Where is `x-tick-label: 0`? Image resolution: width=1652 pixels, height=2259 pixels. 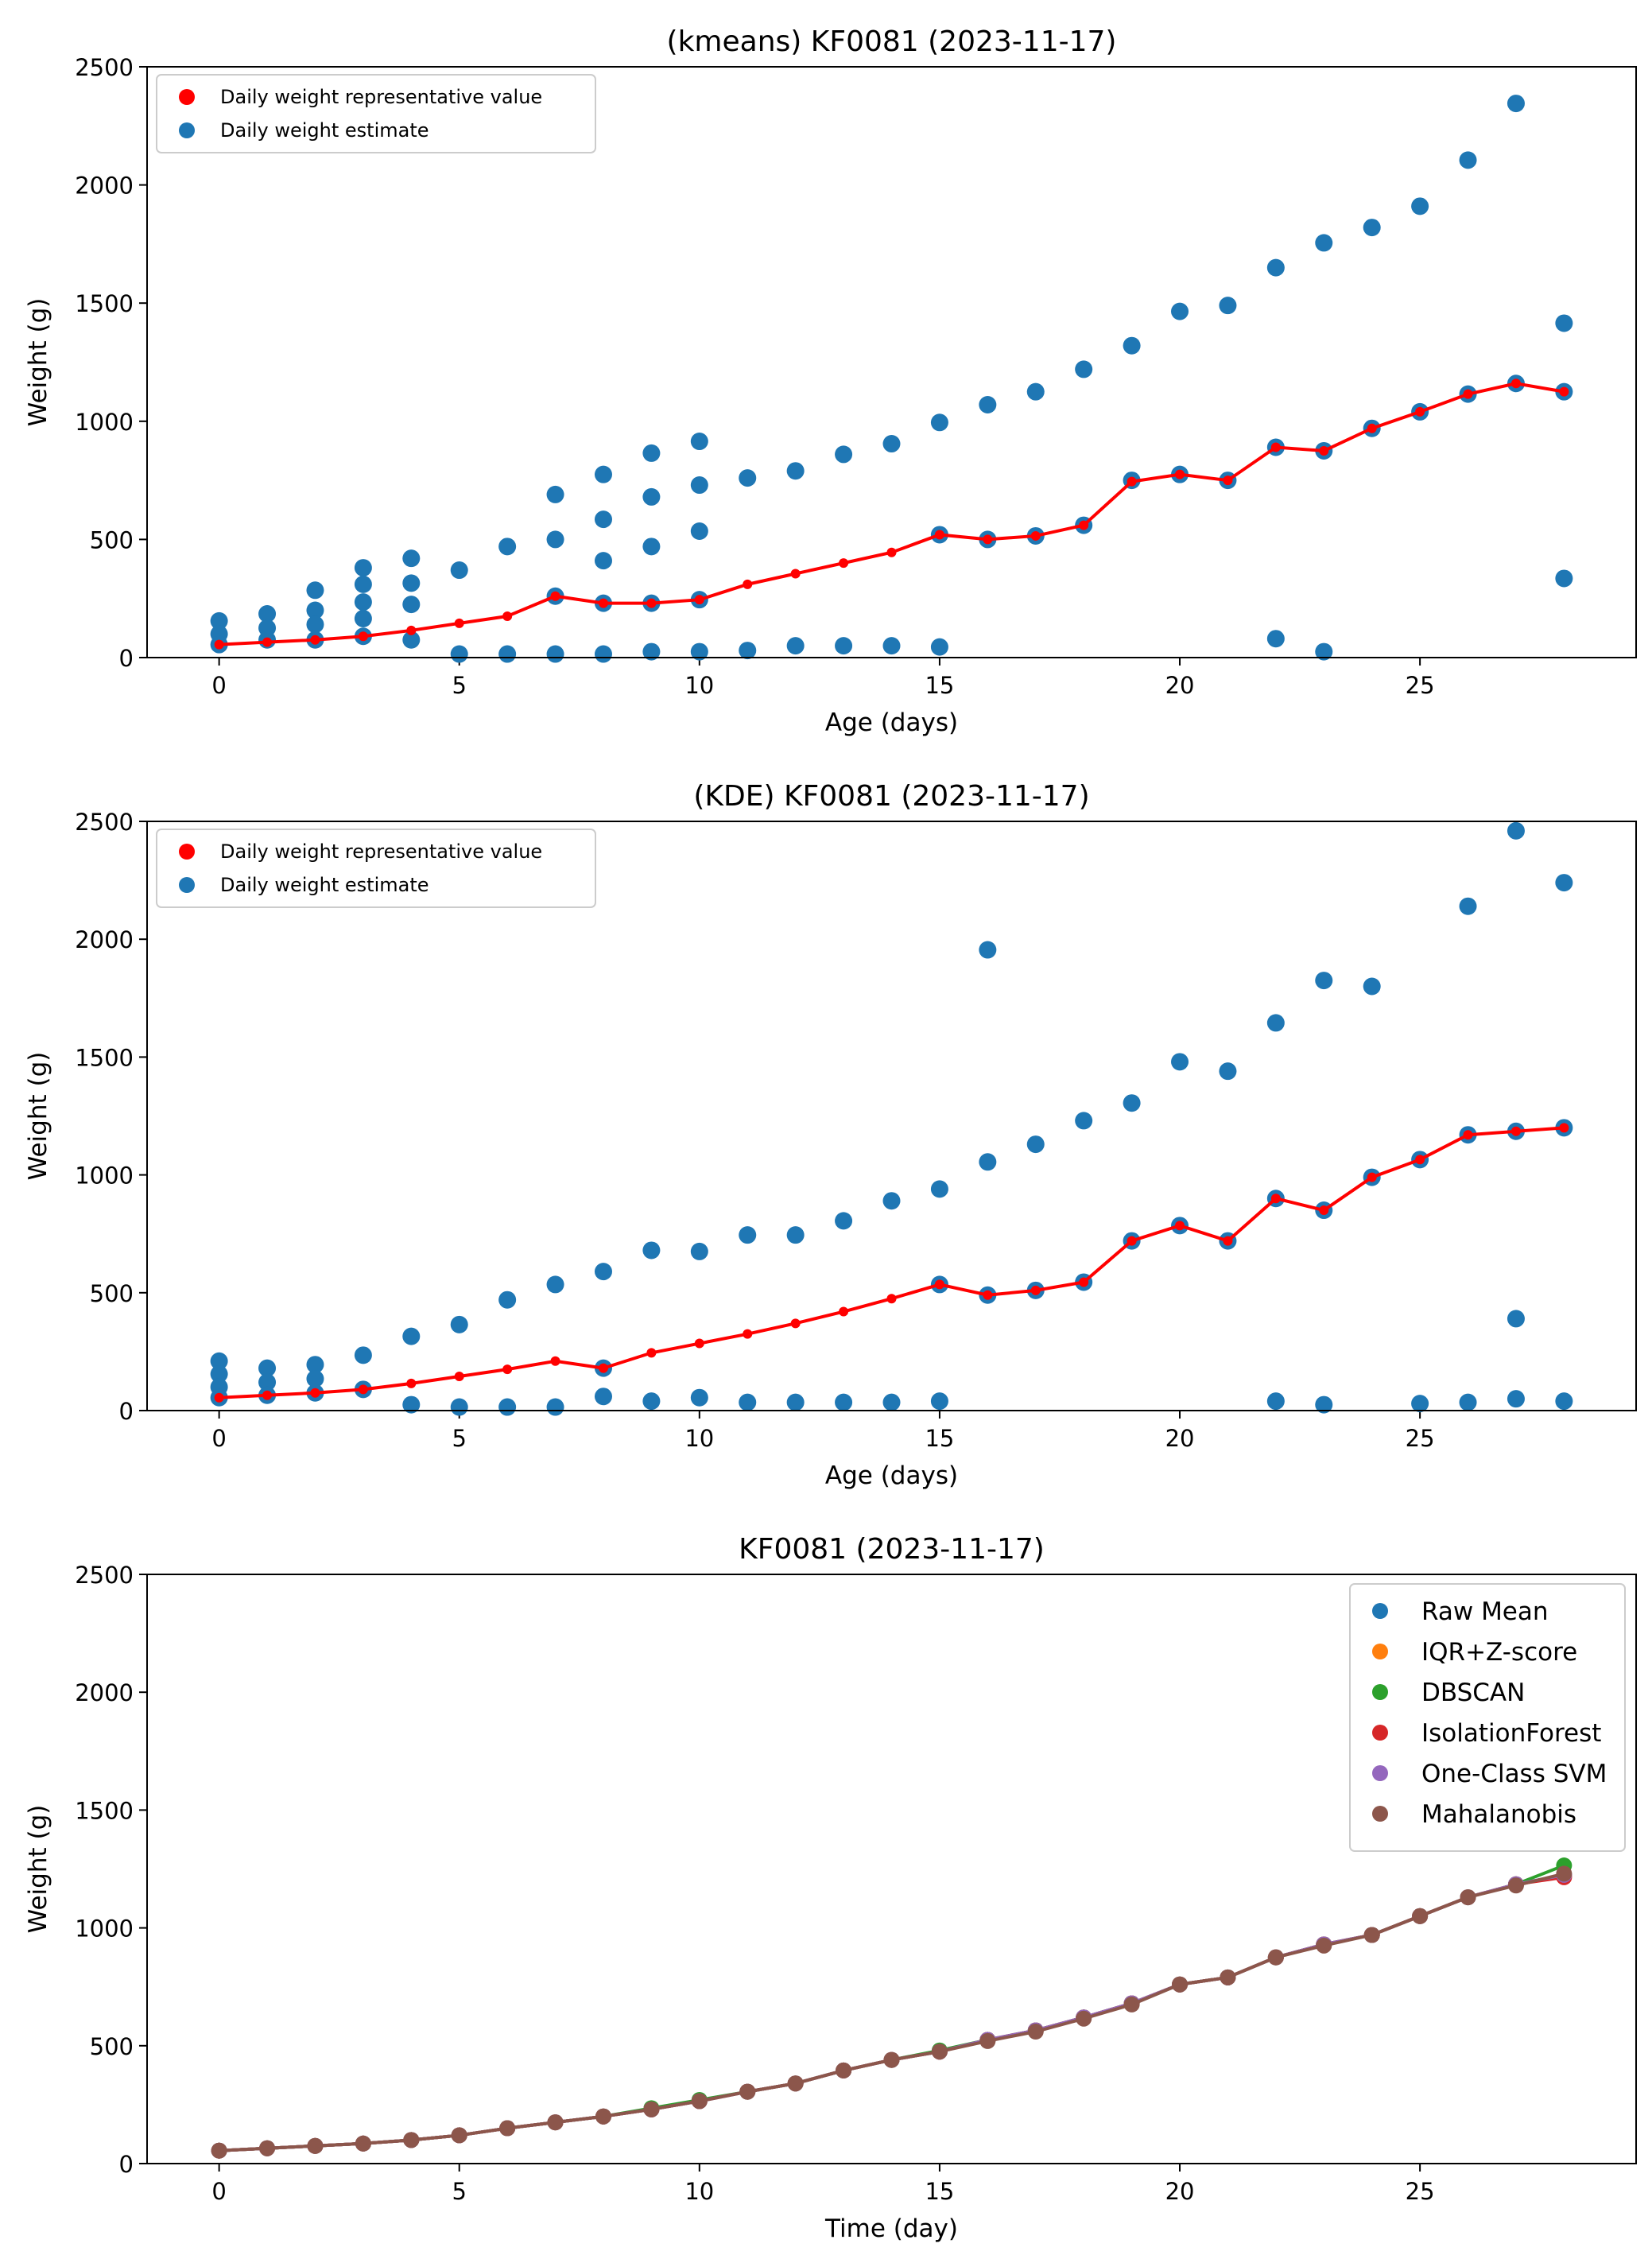
x-tick-label: 0 is located at coordinates (218, 2191).